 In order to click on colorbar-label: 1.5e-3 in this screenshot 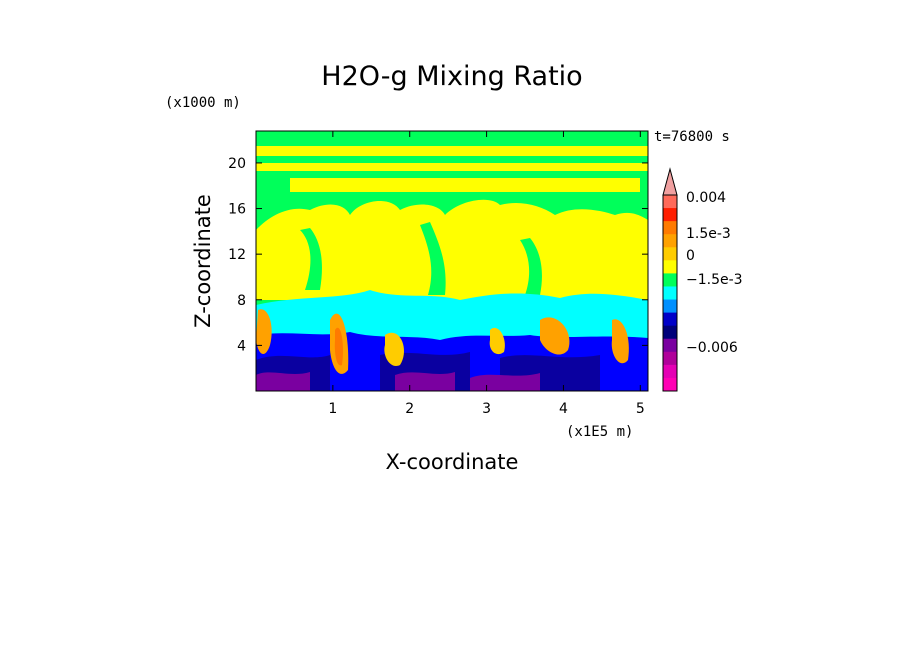, I will do `click(708, 234)`.